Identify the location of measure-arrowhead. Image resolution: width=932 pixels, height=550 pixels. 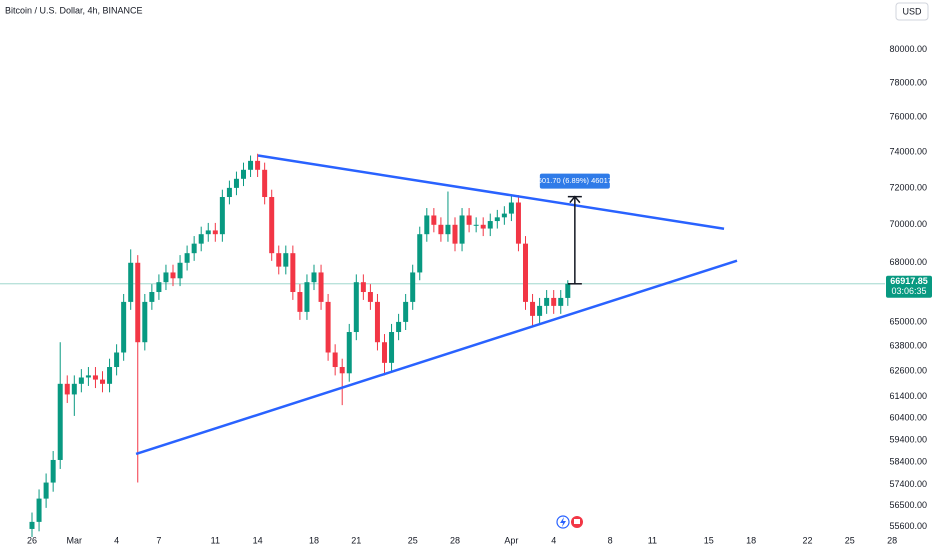
(575, 199).